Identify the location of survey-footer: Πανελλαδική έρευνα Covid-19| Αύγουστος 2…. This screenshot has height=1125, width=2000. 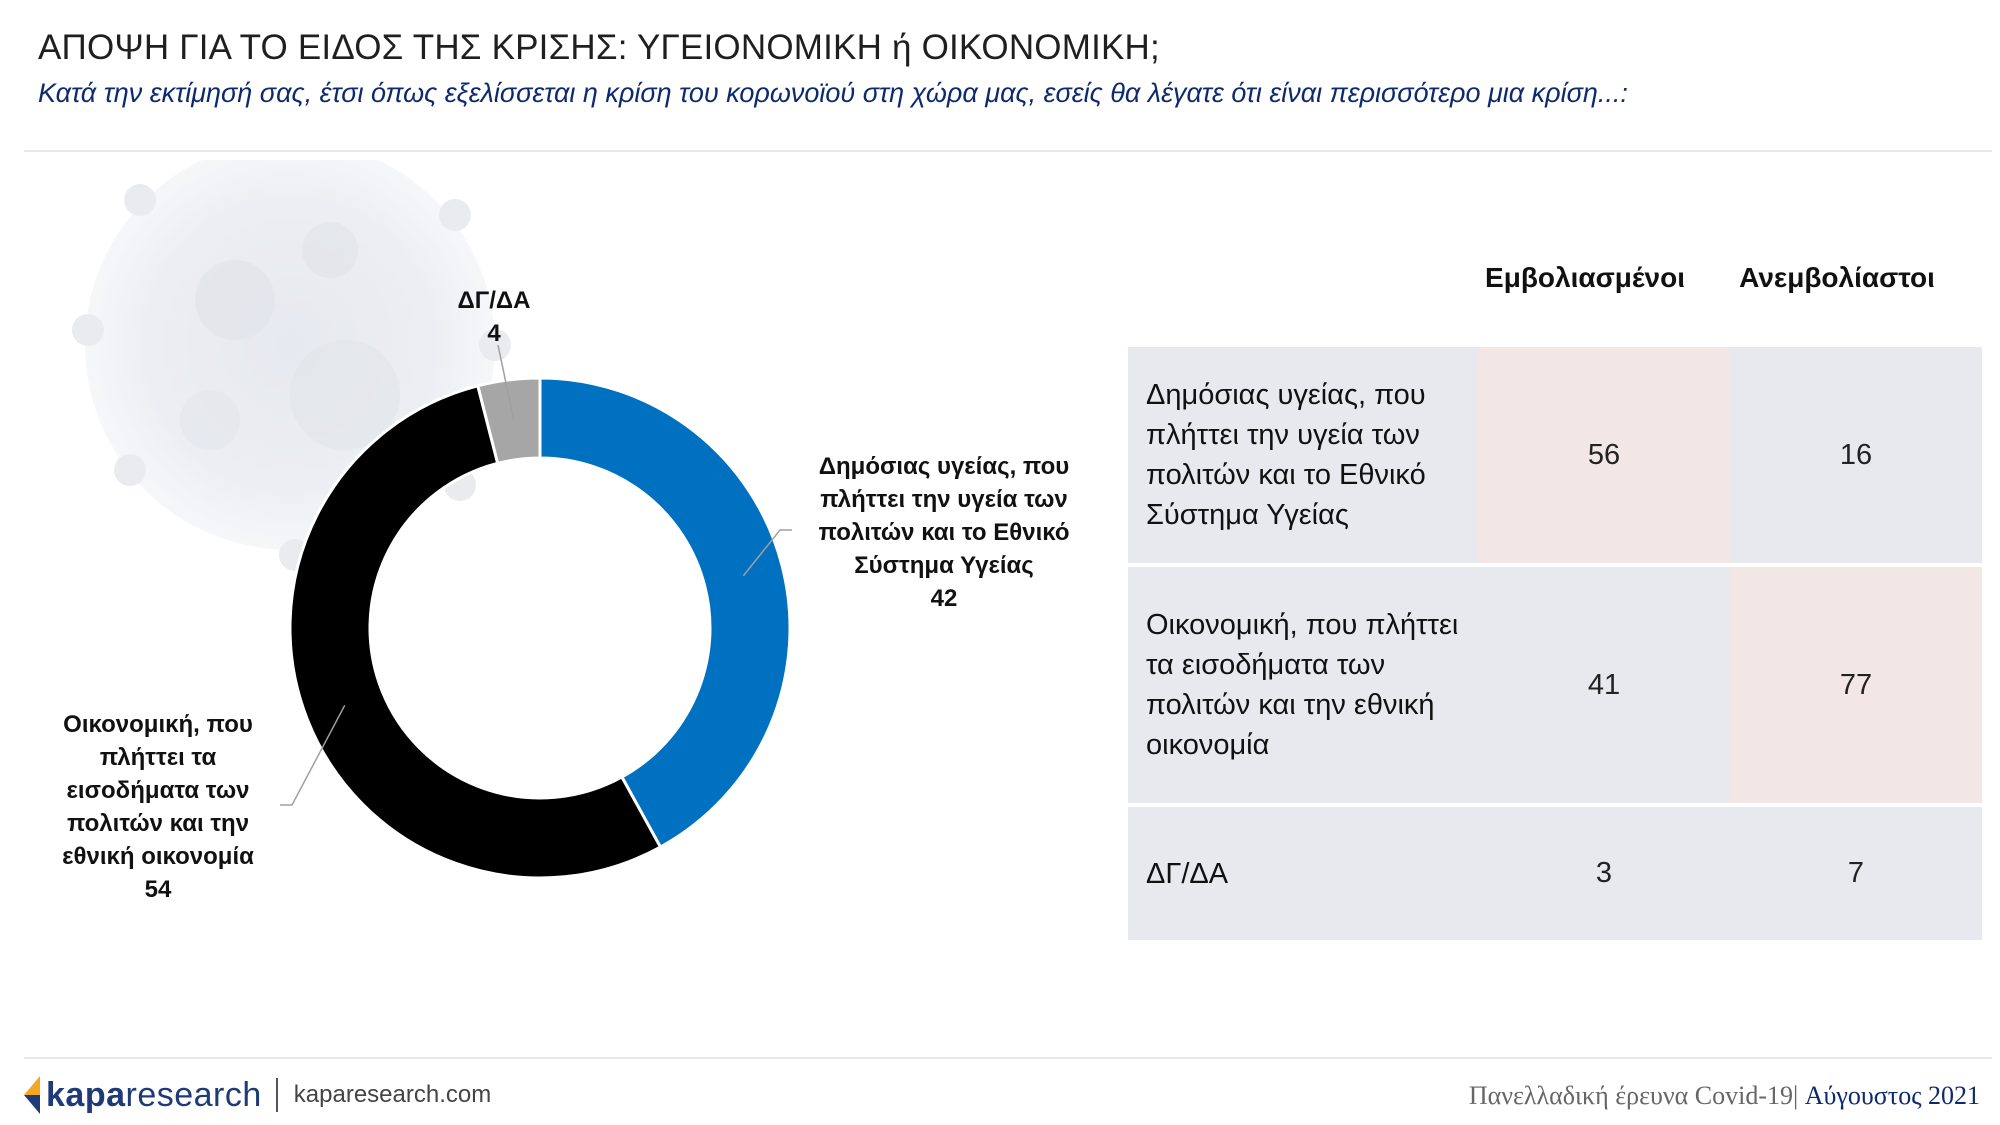
(1724, 1095).